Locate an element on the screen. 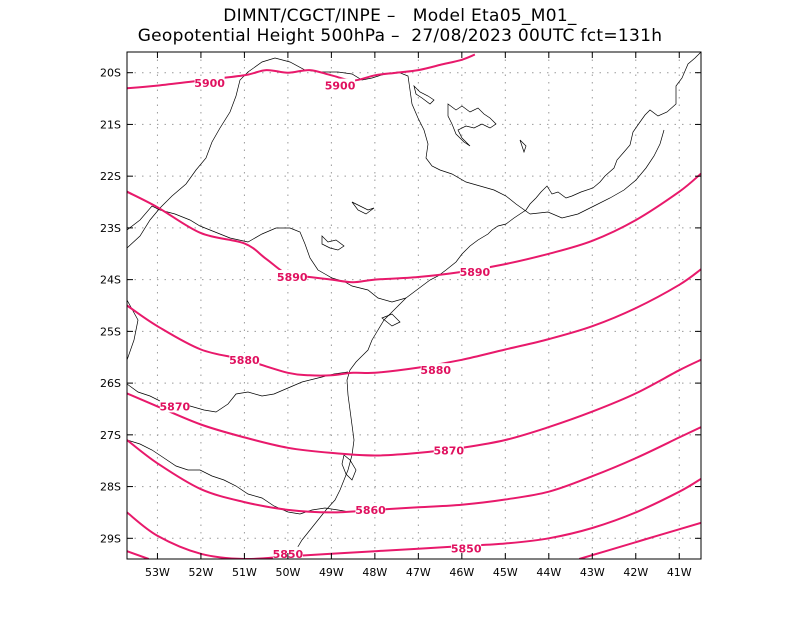 Image resolution: width=800 pixels, height=618 pixels. x-tick-label: 53W is located at coordinates (157, 572).